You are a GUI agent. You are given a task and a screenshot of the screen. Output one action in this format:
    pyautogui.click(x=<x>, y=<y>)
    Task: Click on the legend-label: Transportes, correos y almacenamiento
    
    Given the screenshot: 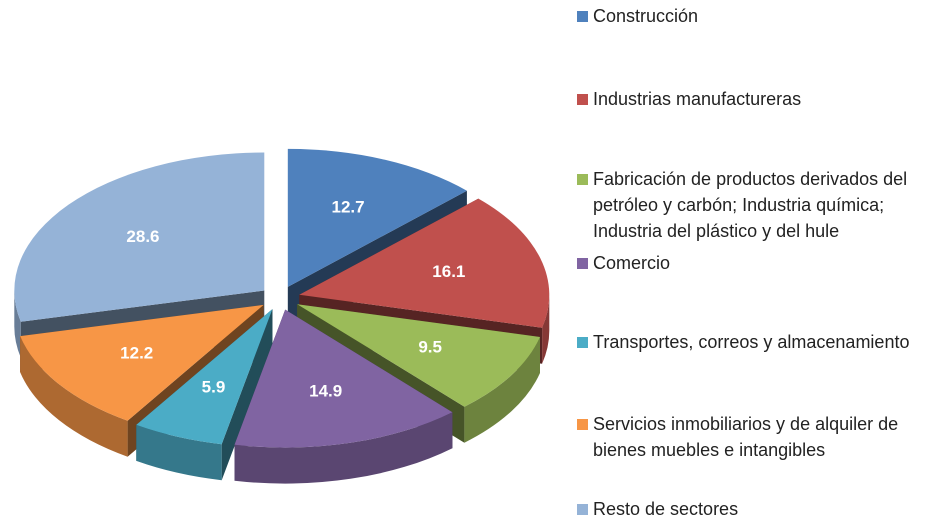 What is the action you would take?
    pyautogui.click(x=751, y=342)
    